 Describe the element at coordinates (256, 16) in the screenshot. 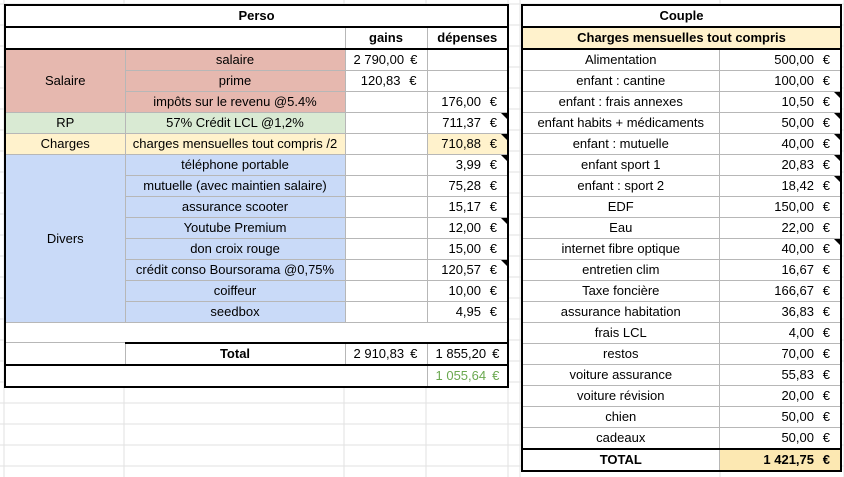

I see `perso-title: Perso` at that location.